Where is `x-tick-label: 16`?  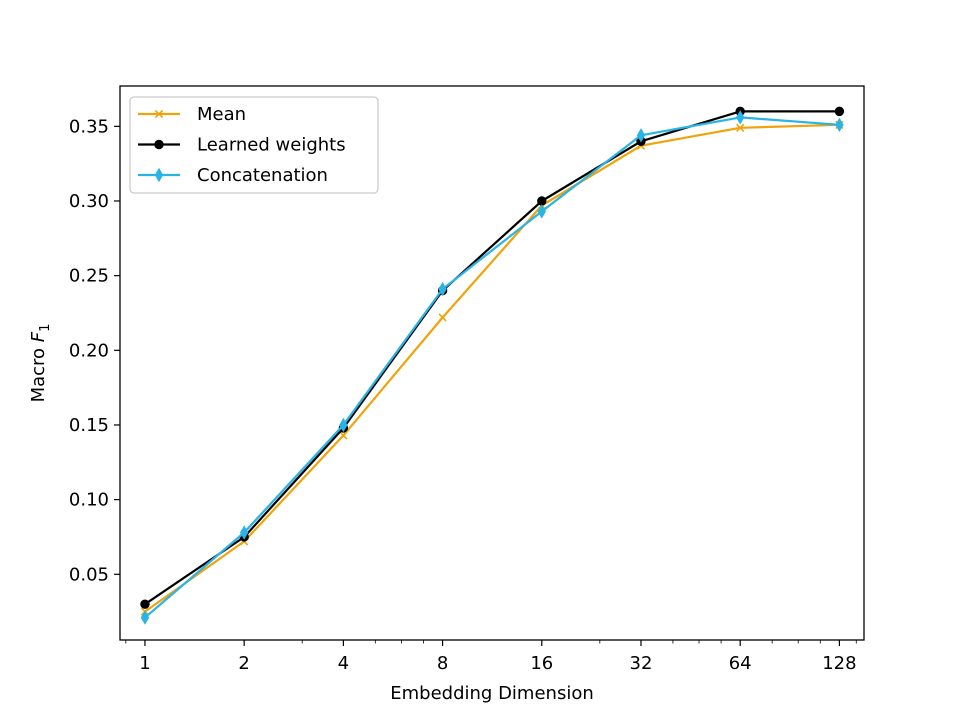 x-tick-label: 16 is located at coordinates (541, 663).